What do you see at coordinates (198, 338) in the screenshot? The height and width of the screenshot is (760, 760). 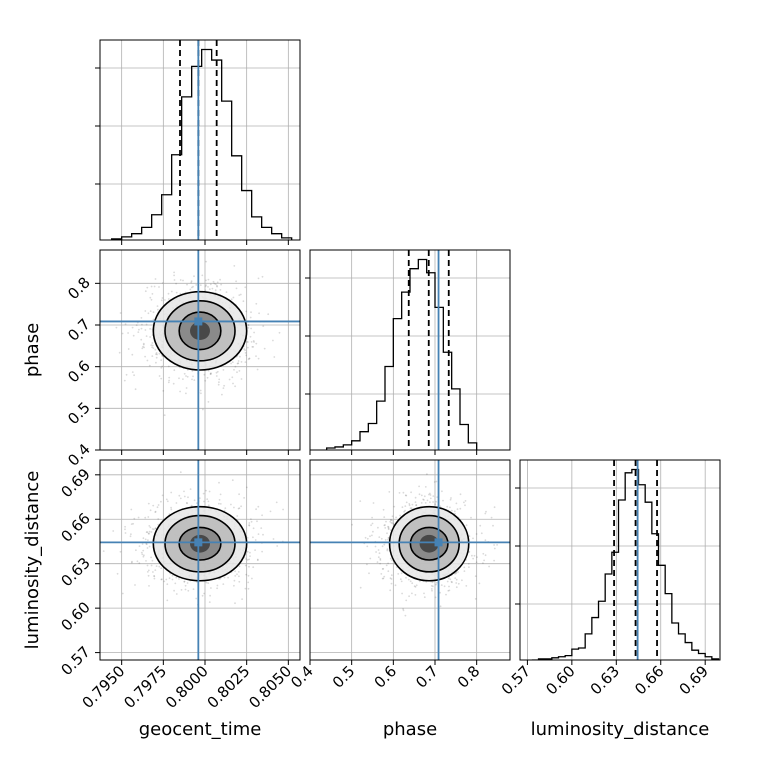 I see `joint-content` at bounding box center [198, 338].